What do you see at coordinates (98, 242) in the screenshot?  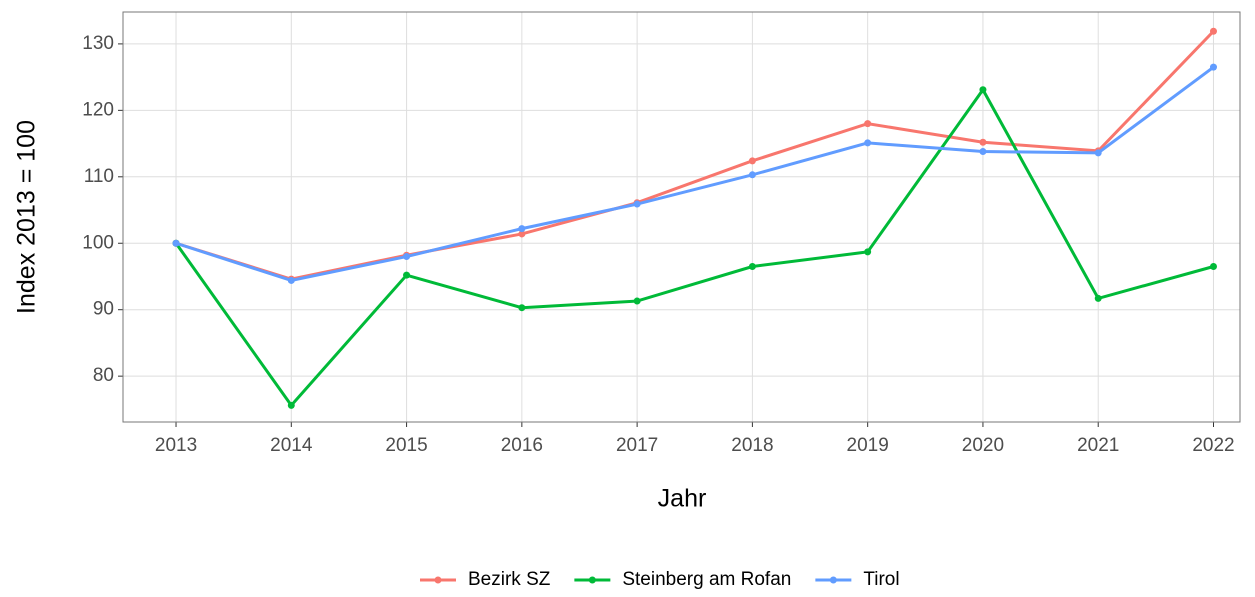 I see `y-tick-label: 100` at bounding box center [98, 242].